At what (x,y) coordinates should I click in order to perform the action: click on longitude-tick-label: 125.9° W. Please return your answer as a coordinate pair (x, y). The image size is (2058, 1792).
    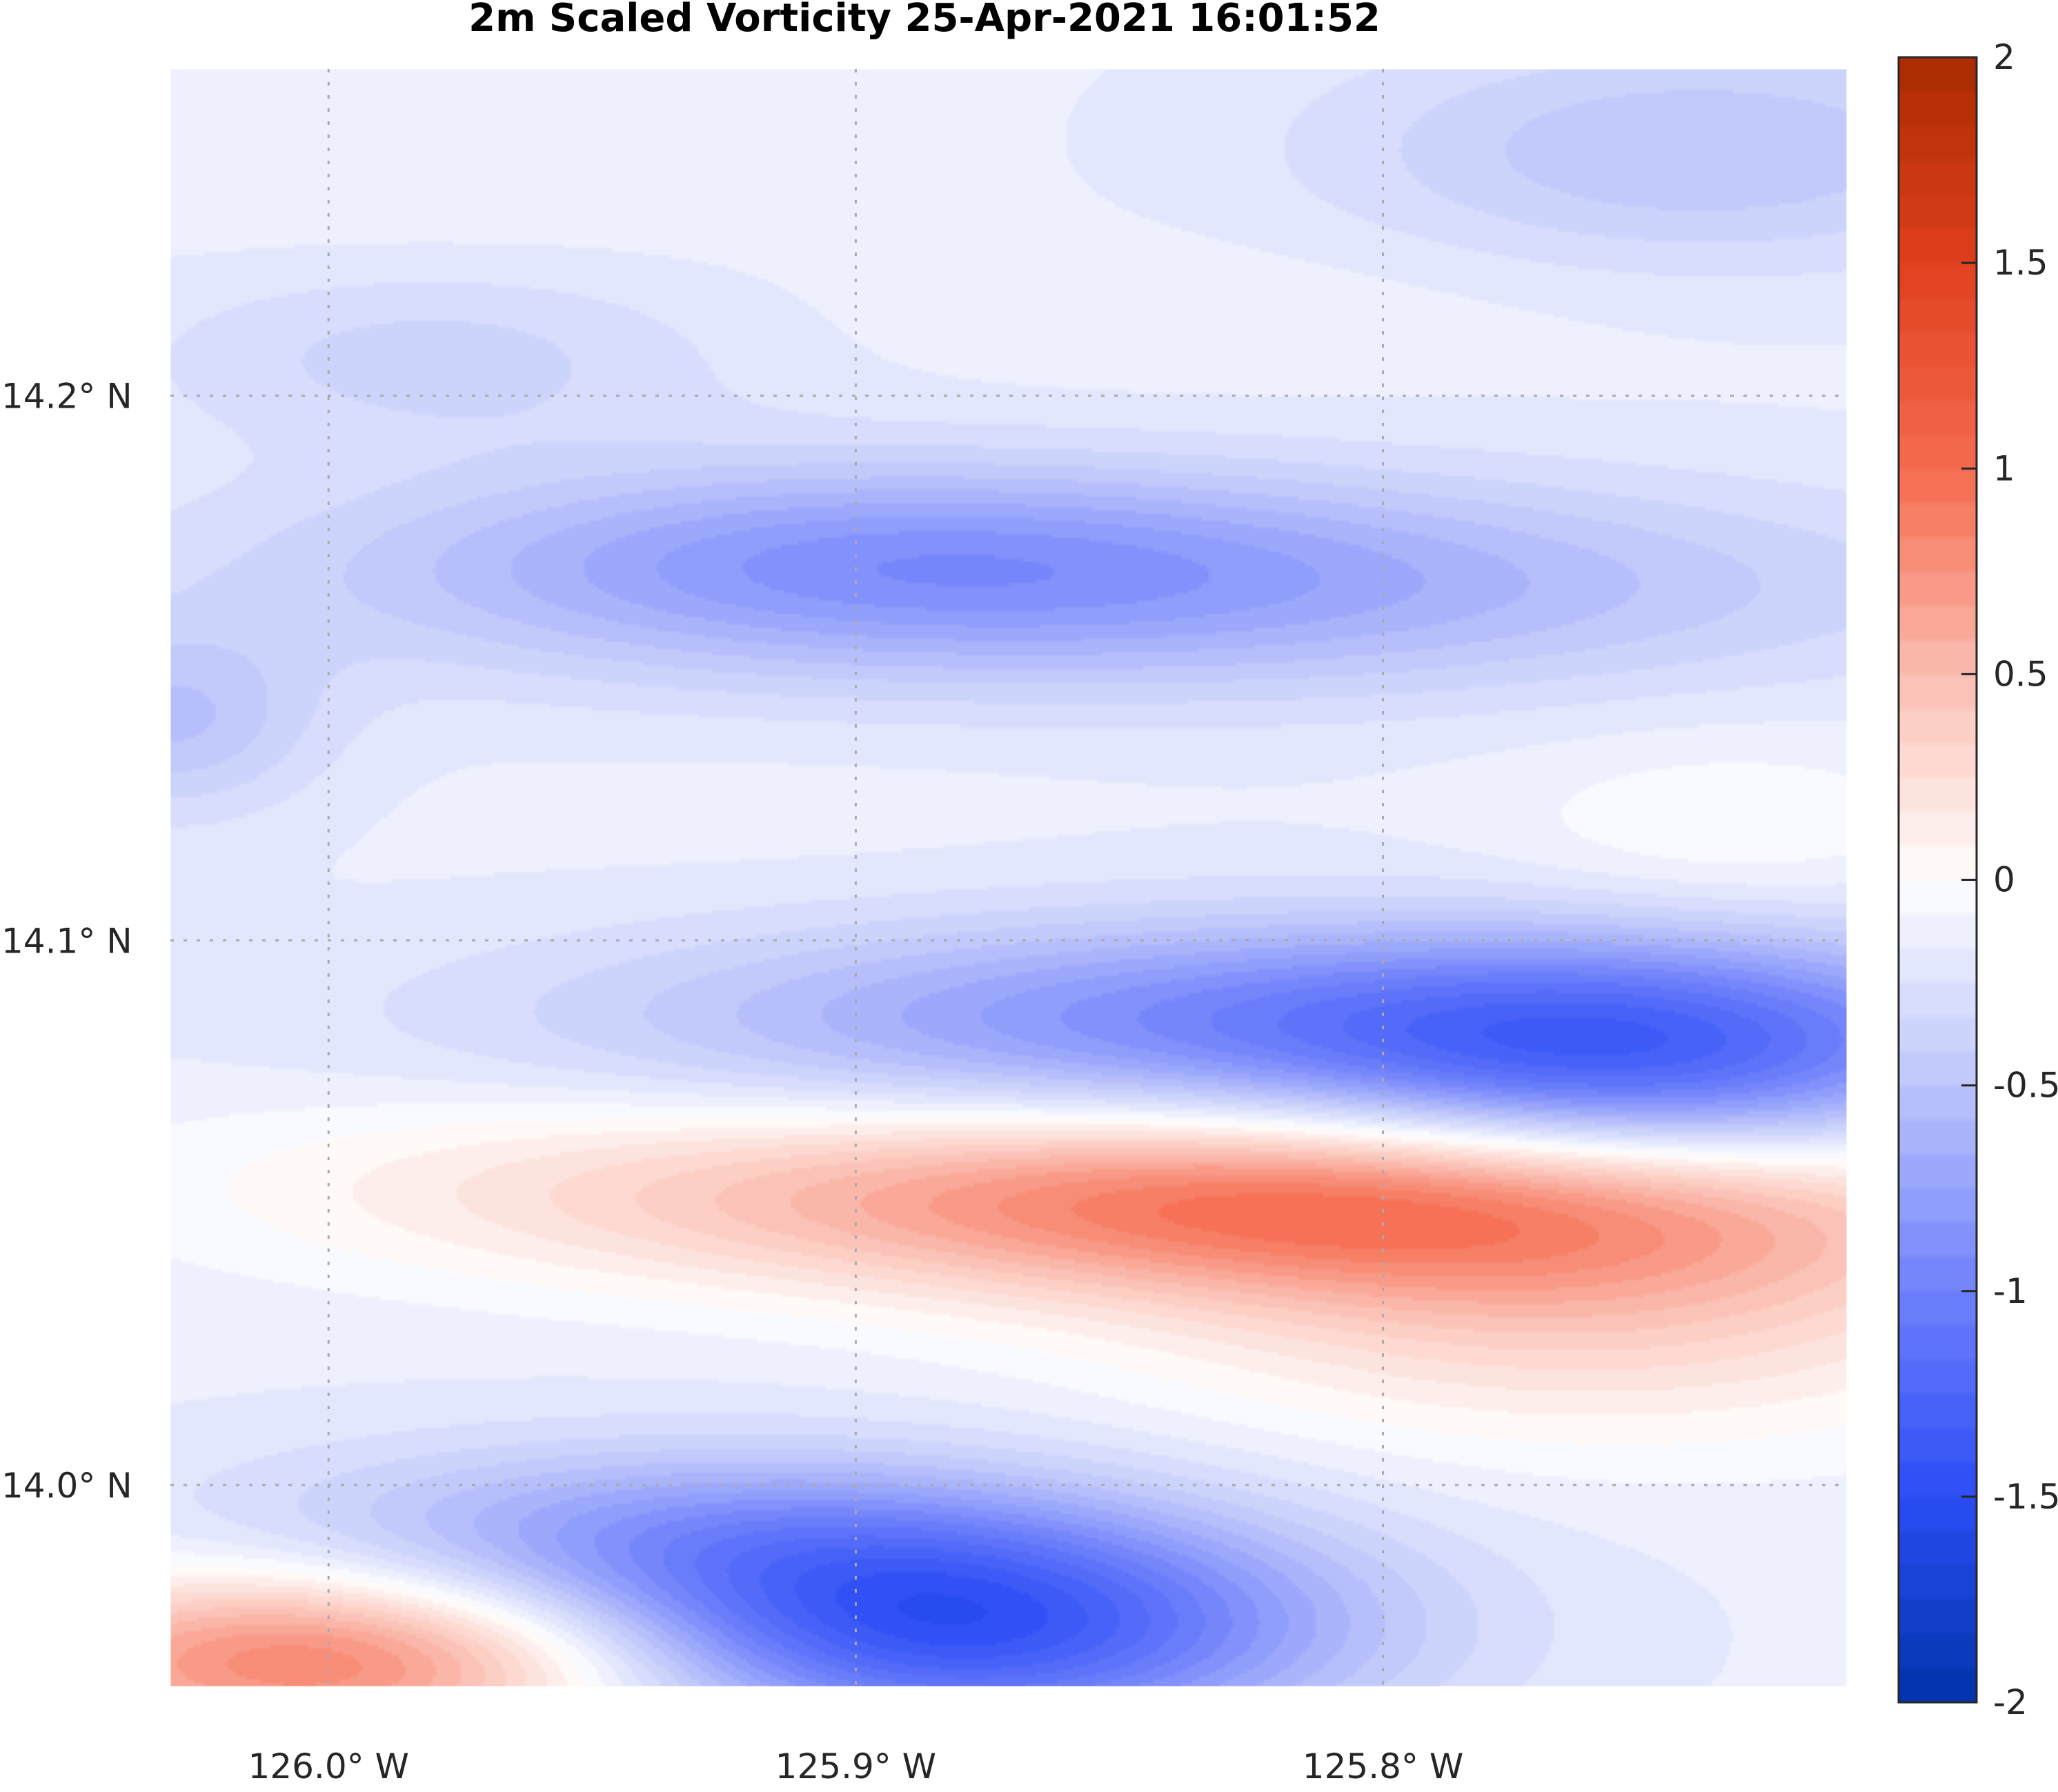
    Looking at the image, I should click on (855, 1766).